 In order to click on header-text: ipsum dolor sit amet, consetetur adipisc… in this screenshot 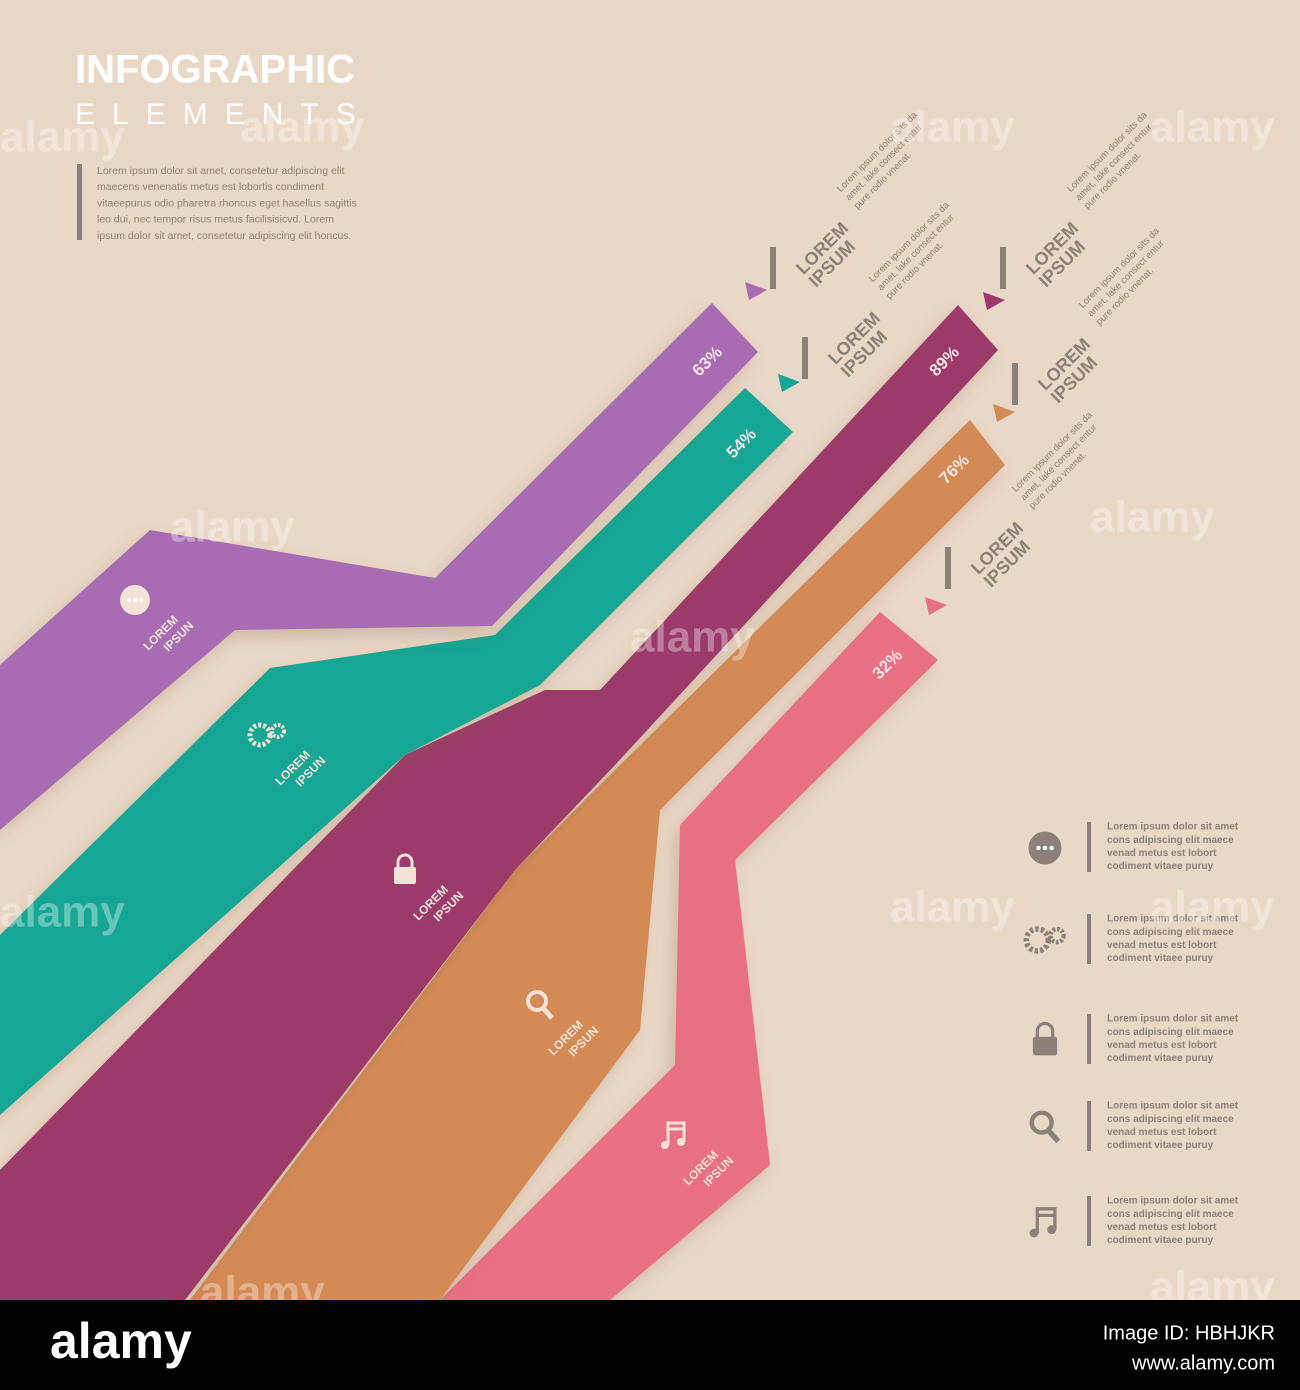, I will do `click(224, 236)`.